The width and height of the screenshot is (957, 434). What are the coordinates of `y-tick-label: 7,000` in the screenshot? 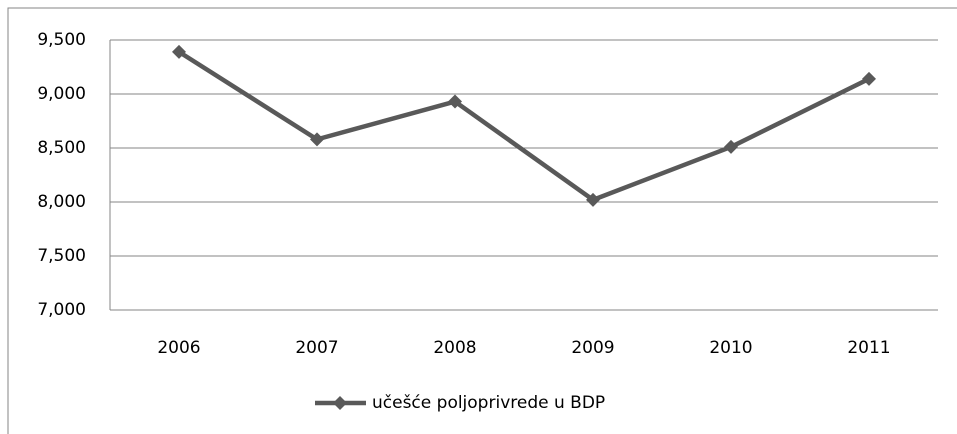 It's located at (61, 310).